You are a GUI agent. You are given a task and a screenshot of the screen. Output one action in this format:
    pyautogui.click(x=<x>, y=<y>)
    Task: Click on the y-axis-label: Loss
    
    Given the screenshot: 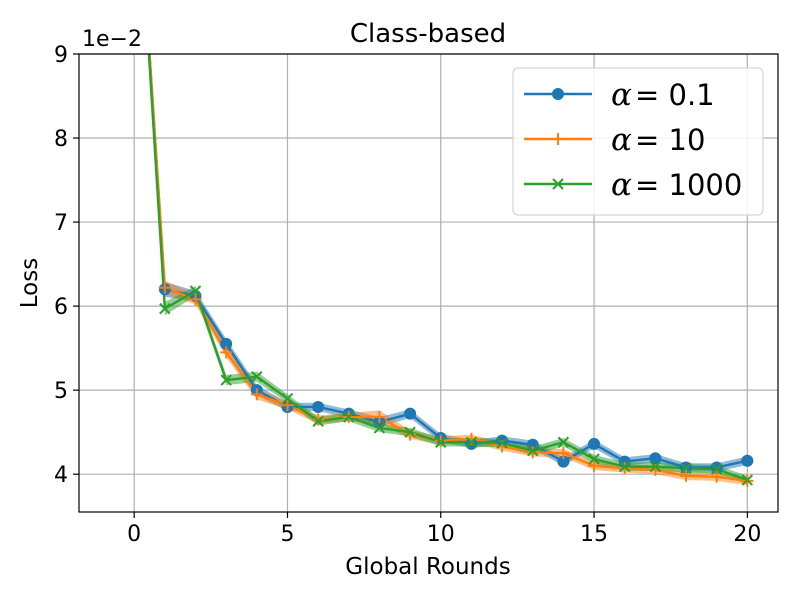 What is the action you would take?
    pyautogui.click(x=30, y=283)
    